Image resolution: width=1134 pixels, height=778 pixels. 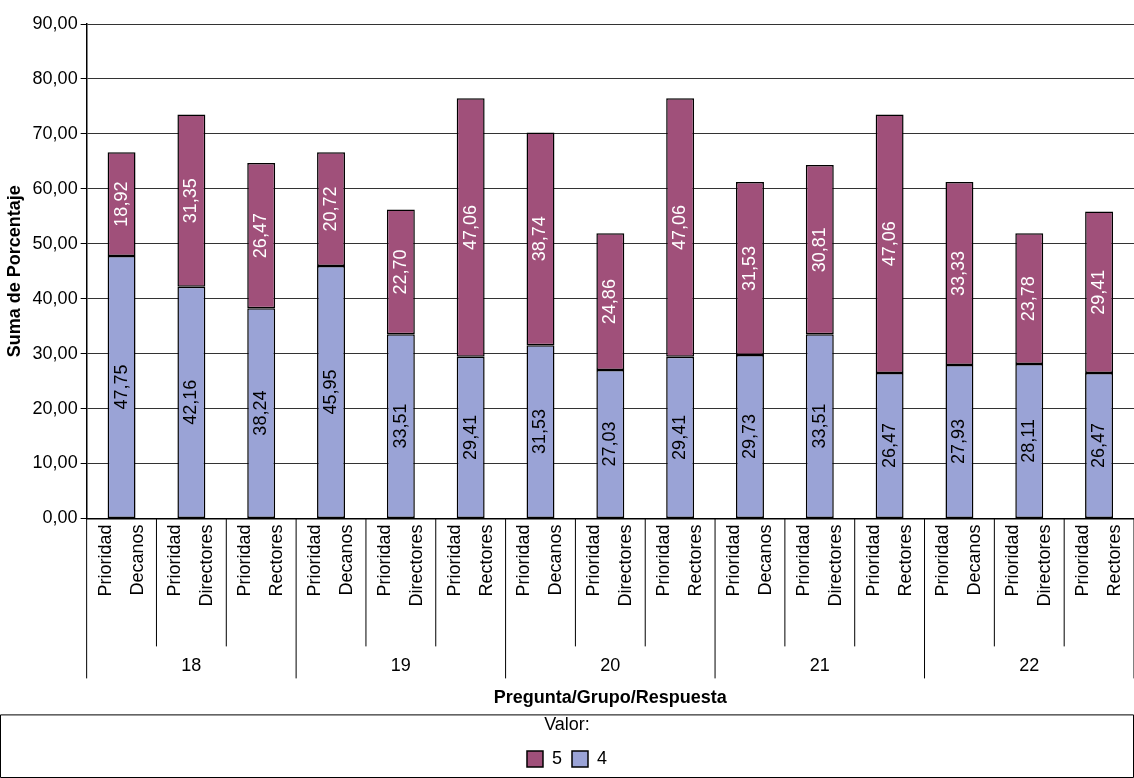 What do you see at coordinates (120, 204) in the screenshot?
I see `data-label: 18,92` at bounding box center [120, 204].